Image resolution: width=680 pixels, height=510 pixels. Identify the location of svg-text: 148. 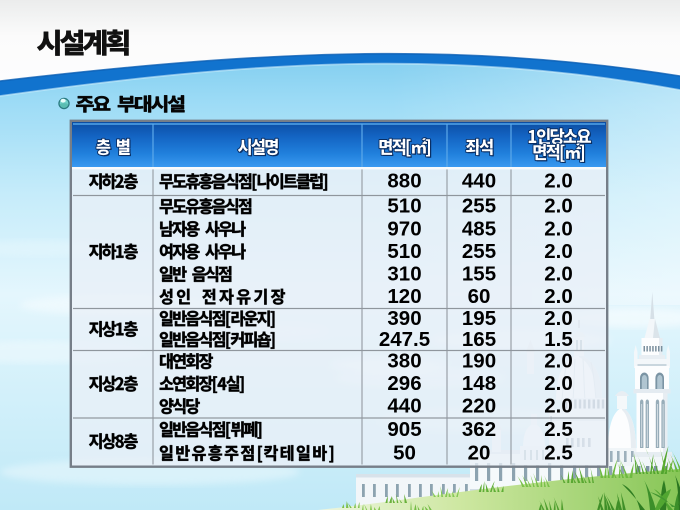
(479, 383).